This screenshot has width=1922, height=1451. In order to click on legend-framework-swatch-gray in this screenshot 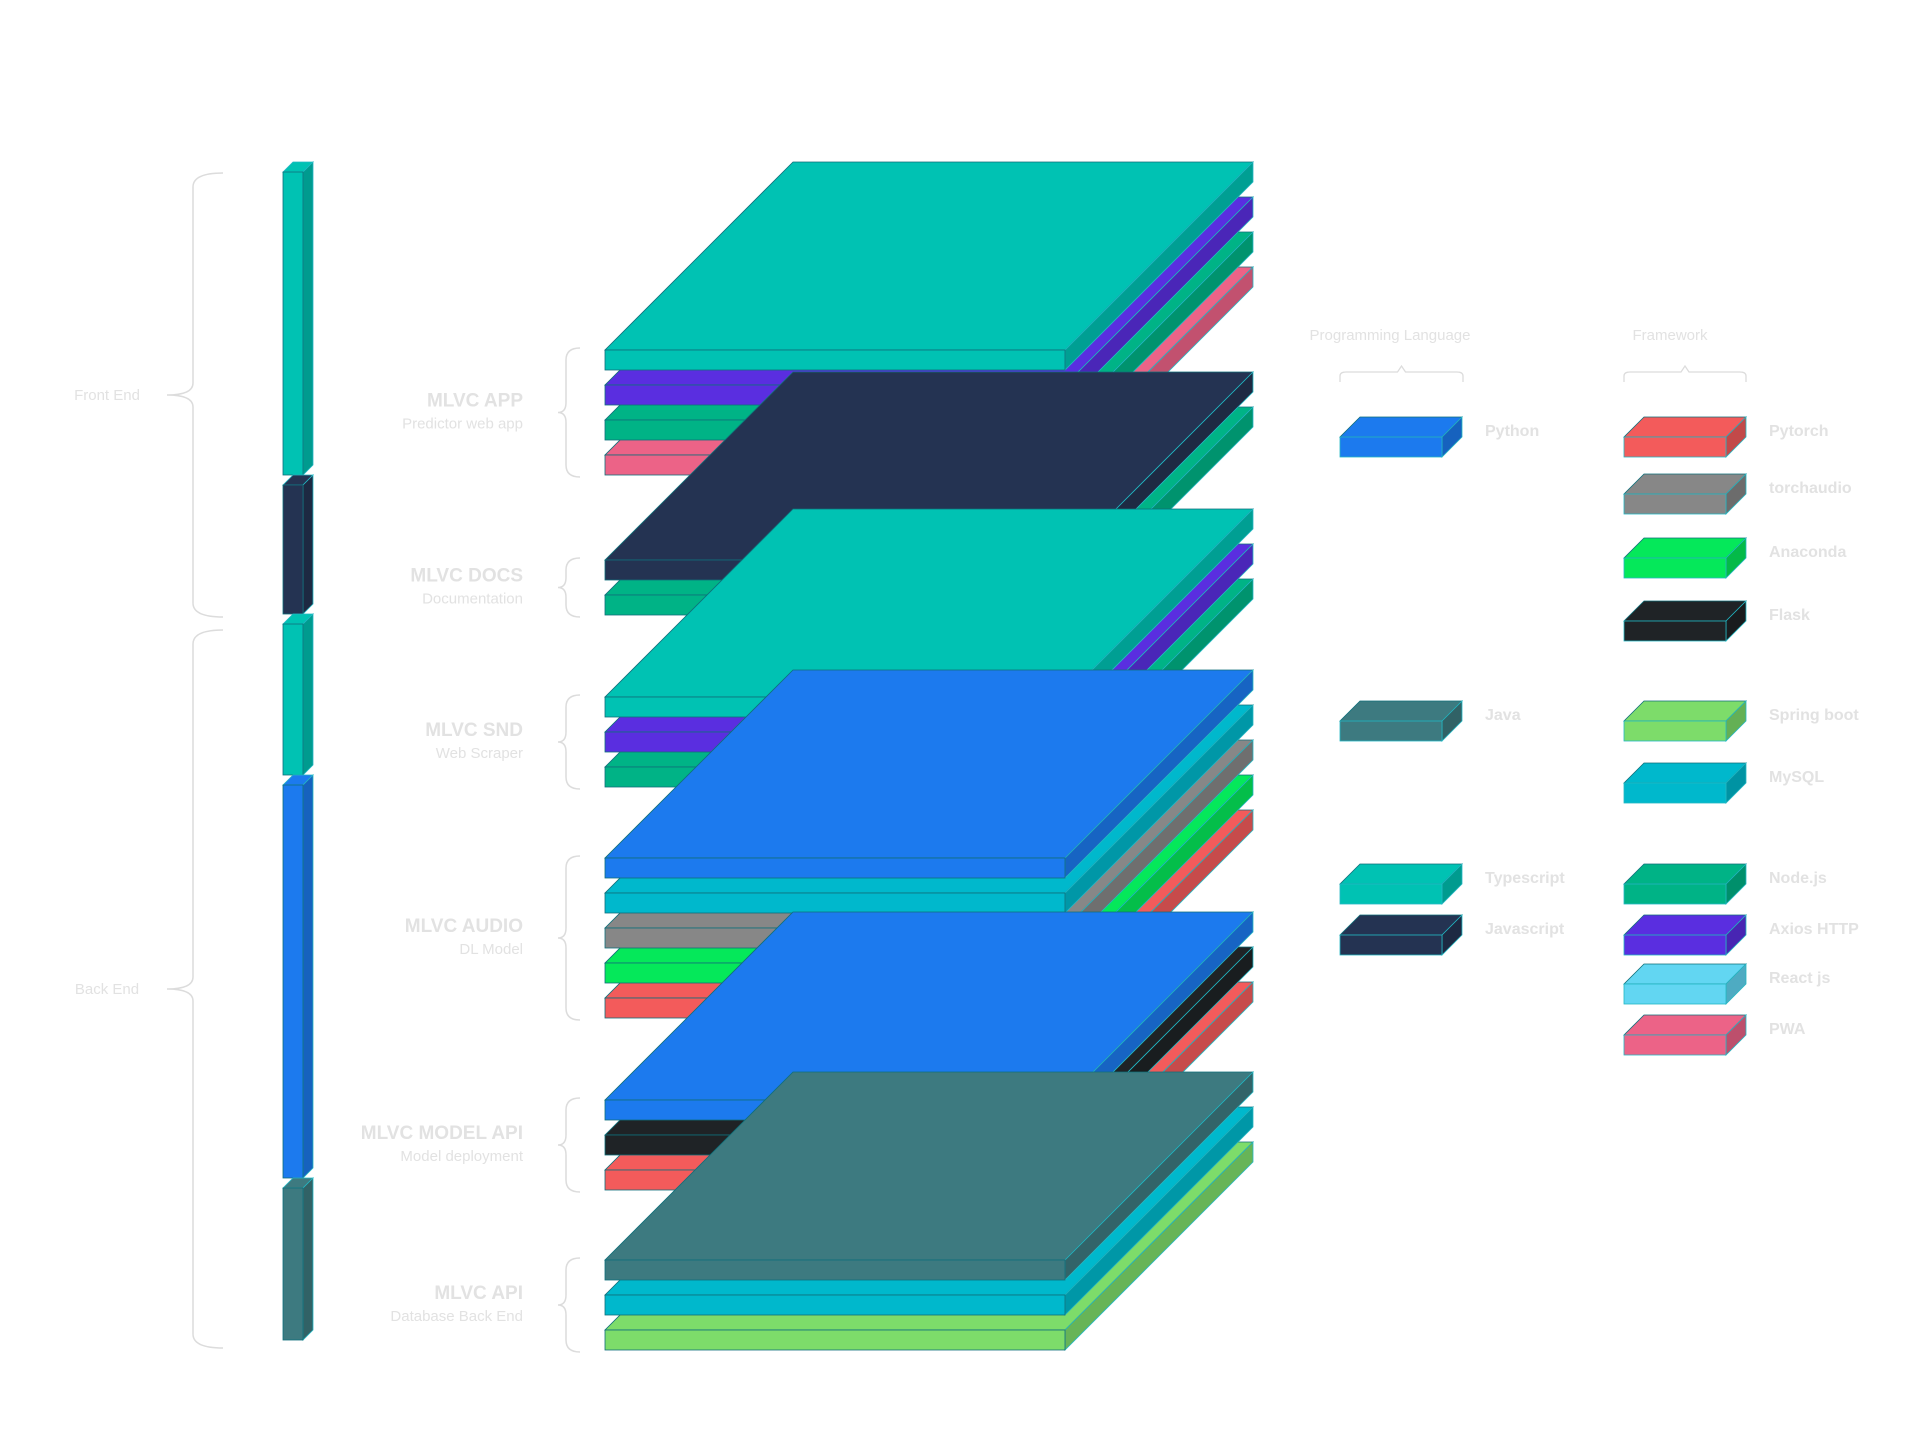, I will do `click(1685, 494)`.